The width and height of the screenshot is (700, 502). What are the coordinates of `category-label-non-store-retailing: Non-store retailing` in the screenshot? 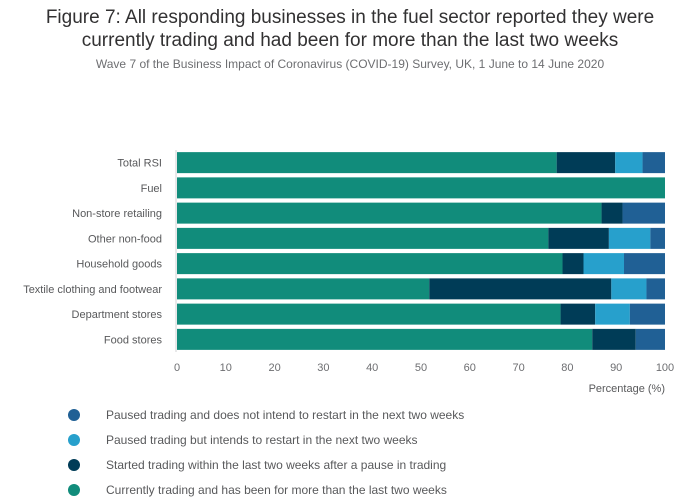 It's located at (117, 214).